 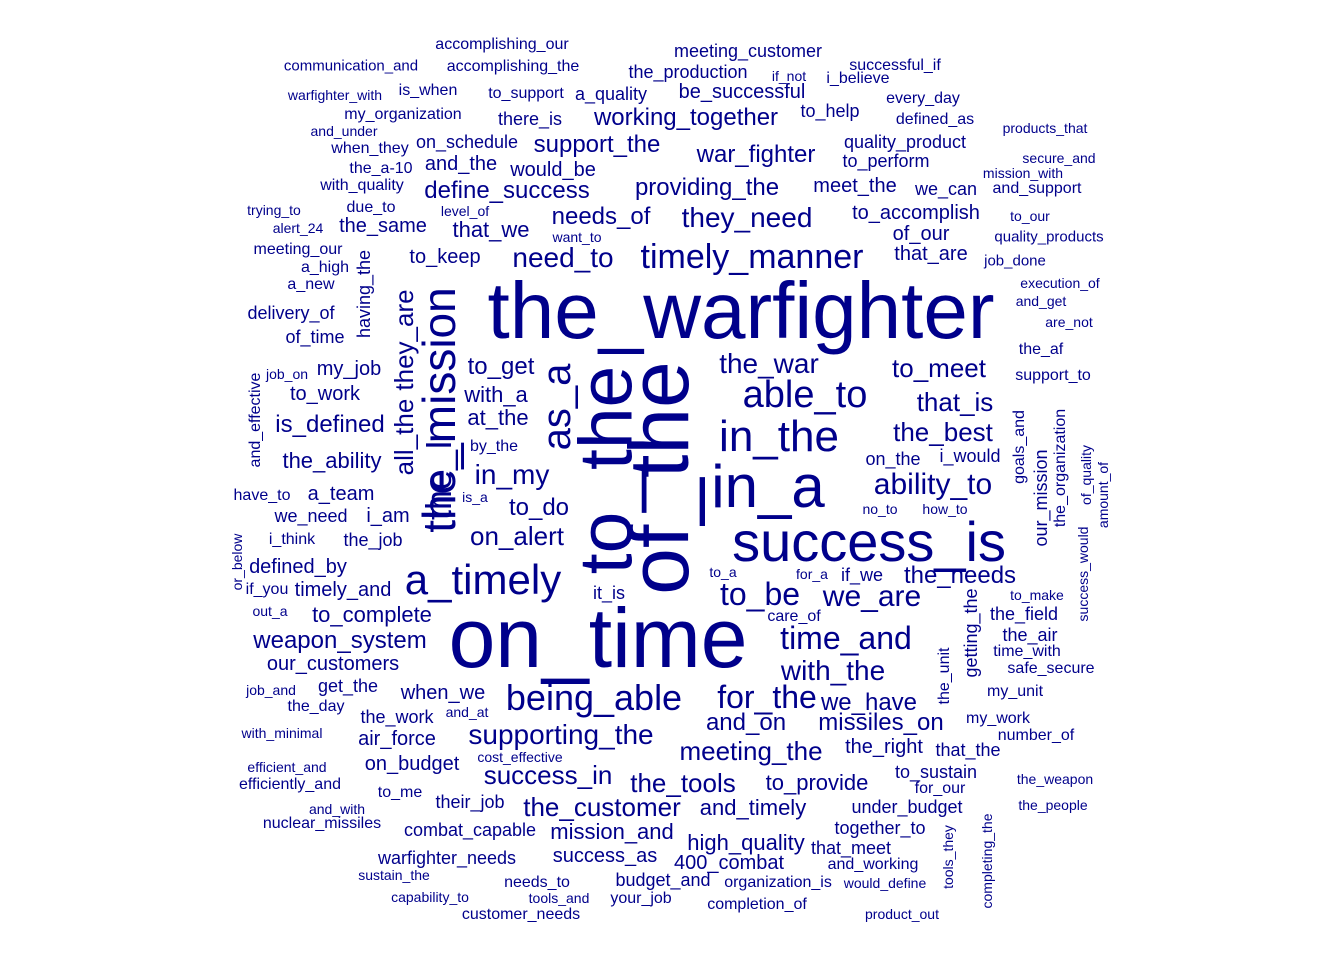 I want to click on cloud-word: completing_the, so click(x=987, y=861).